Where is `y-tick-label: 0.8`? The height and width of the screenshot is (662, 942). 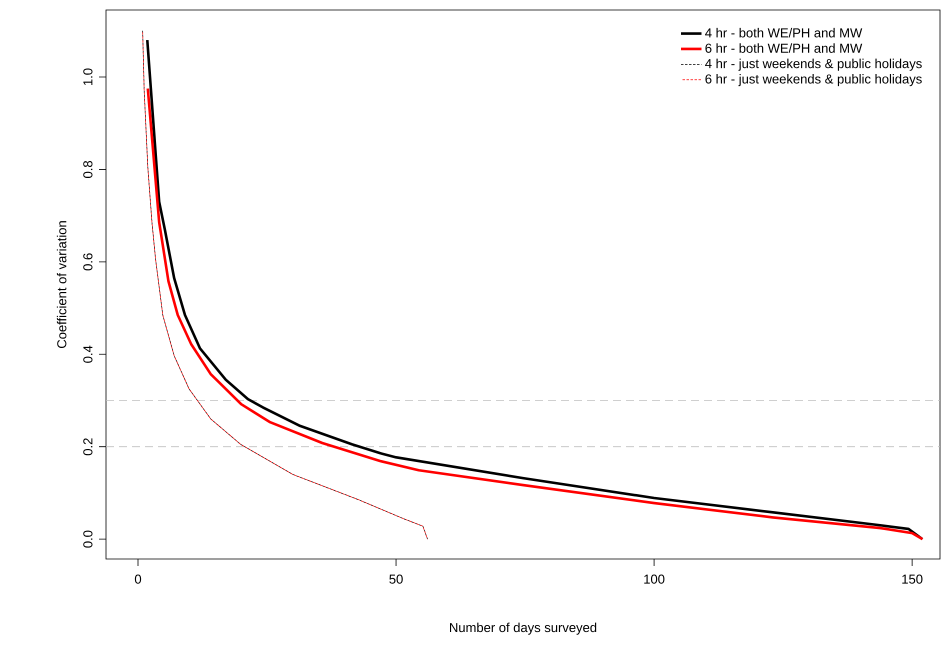
y-tick-label: 0.8 is located at coordinates (87, 169).